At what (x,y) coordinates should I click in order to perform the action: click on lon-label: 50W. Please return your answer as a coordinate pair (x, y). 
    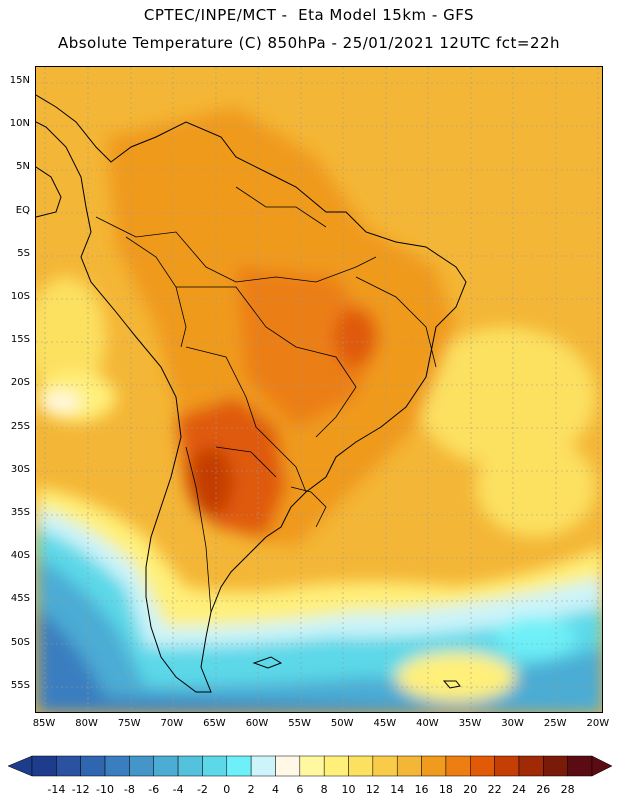
    Looking at the image, I should click on (342, 723).